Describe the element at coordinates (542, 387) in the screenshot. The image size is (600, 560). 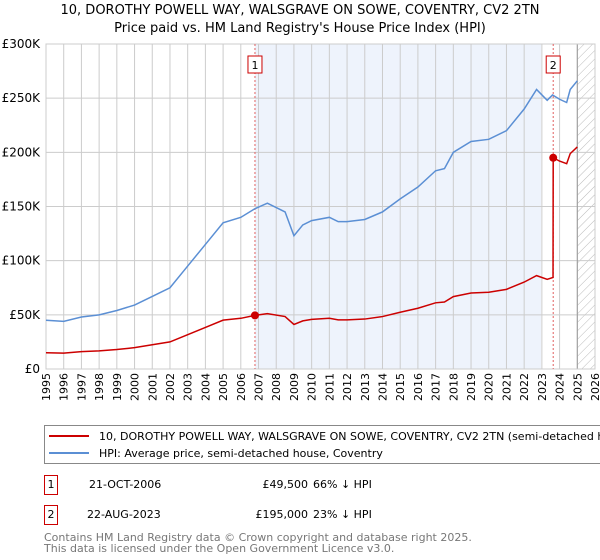
I see `x-tick-label: 2023` at that location.